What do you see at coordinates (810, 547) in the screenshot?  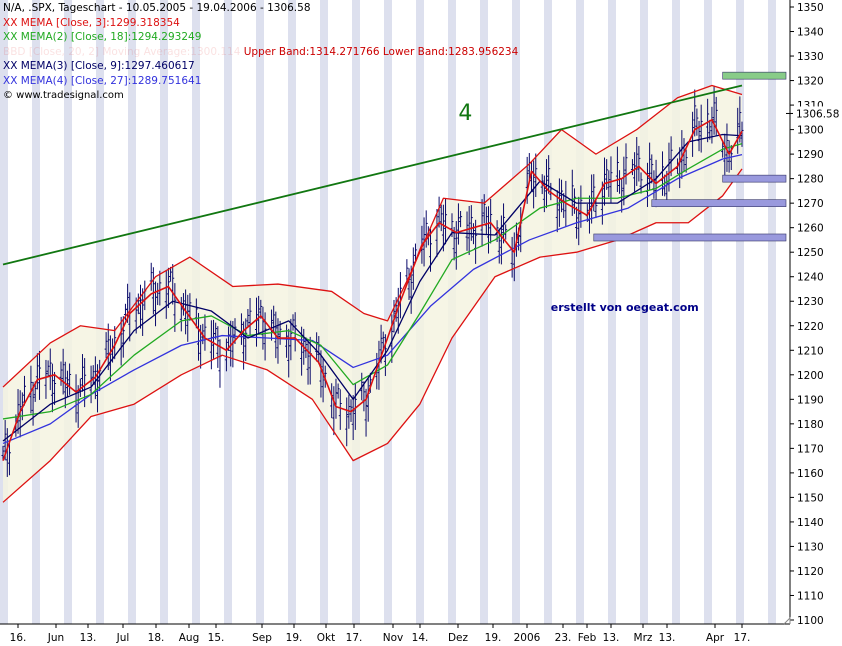 I see `y-tick-label: 1130` at bounding box center [810, 547].